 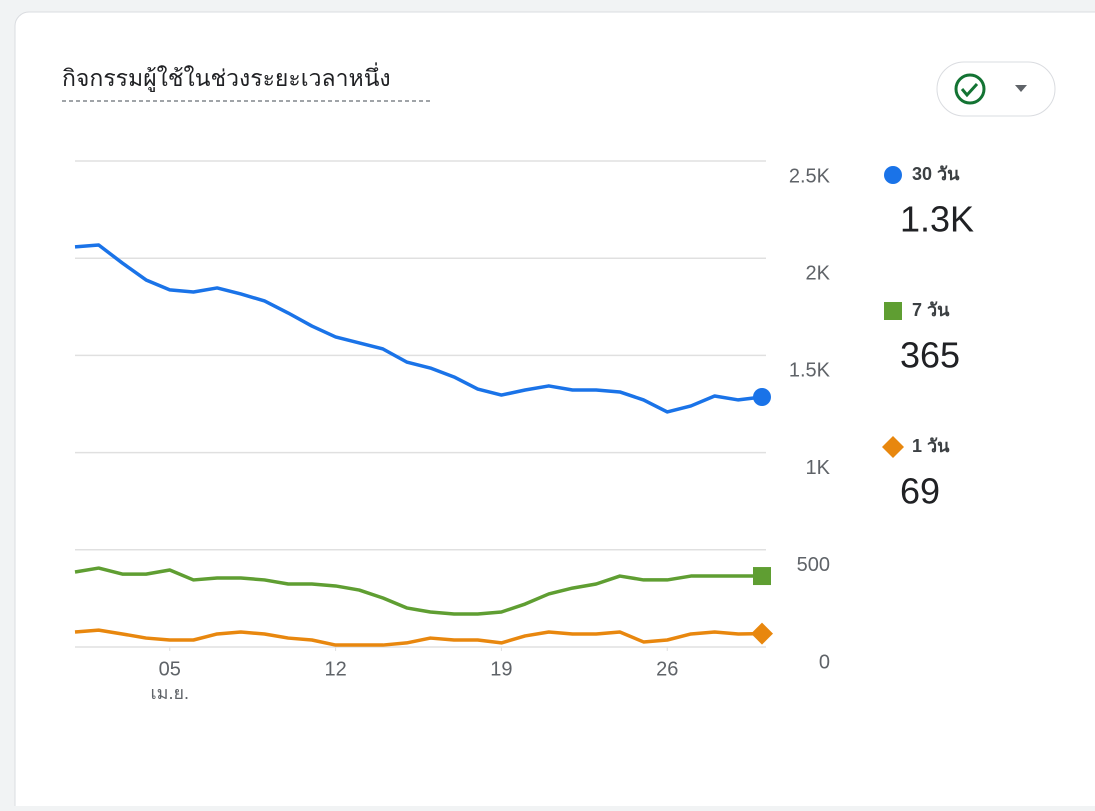 What do you see at coordinates (937, 219) in the screenshot?
I see `legend-value: 1.3K` at bounding box center [937, 219].